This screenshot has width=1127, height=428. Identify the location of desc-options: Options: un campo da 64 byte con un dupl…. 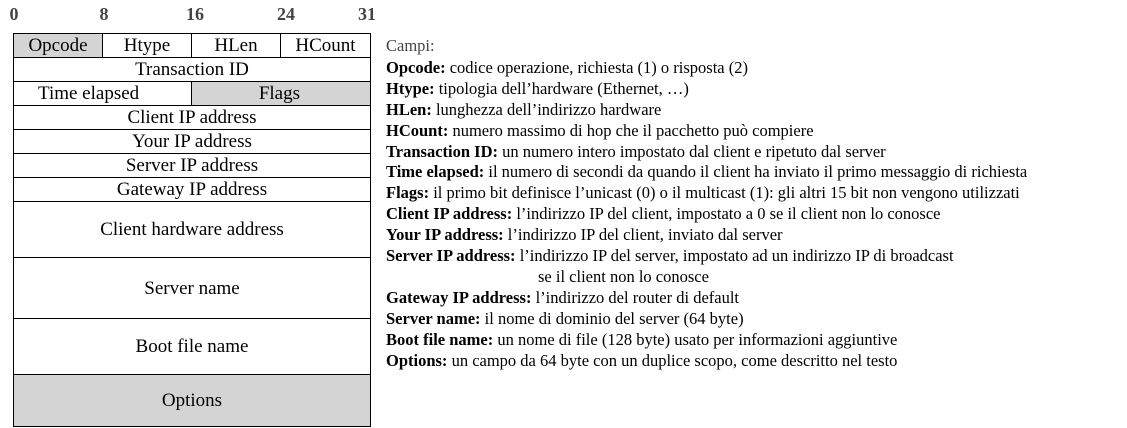
(753, 361).